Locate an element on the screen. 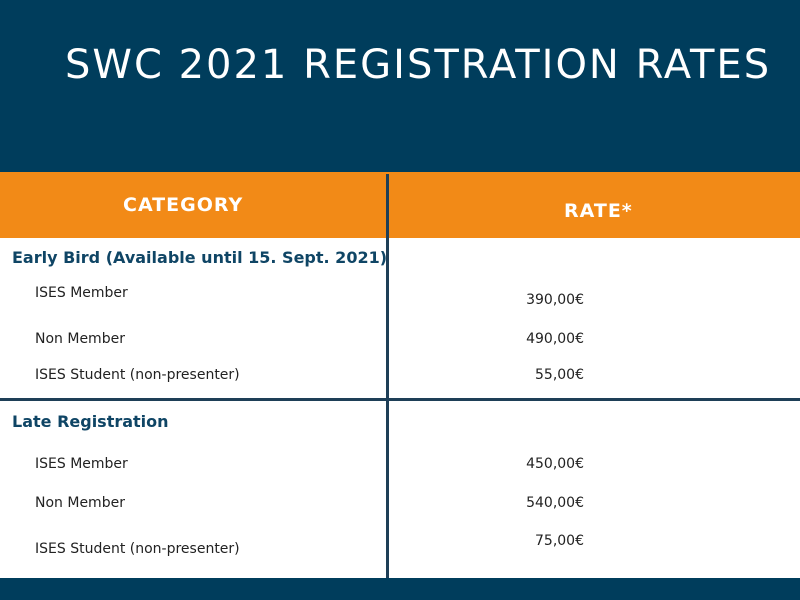 The height and width of the screenshot is (600, 800). section-divider is located at coordinates (400, 399).